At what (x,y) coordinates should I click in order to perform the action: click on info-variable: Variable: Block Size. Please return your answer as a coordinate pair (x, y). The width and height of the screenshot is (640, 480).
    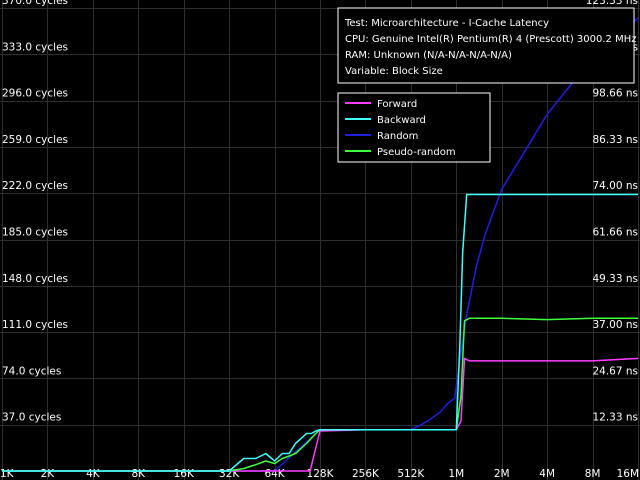
    Looking at the image, I should click on (394, 71).